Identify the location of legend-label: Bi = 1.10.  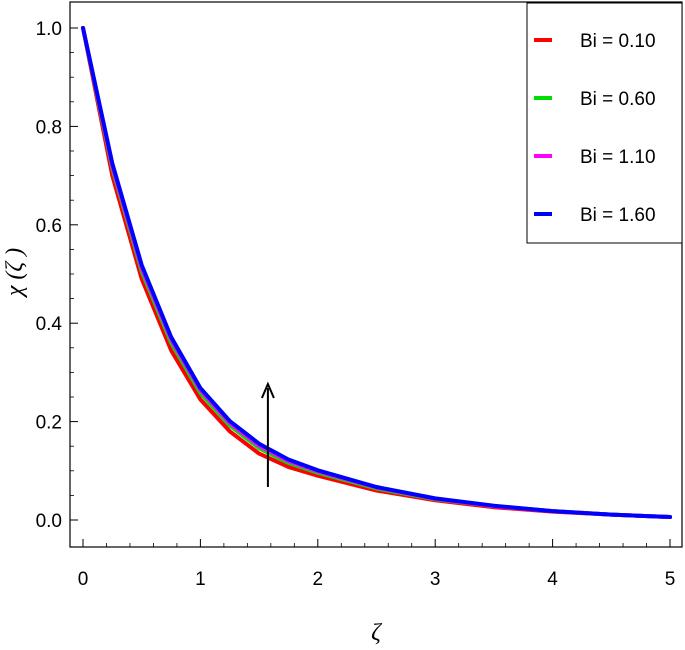
(618, 157).